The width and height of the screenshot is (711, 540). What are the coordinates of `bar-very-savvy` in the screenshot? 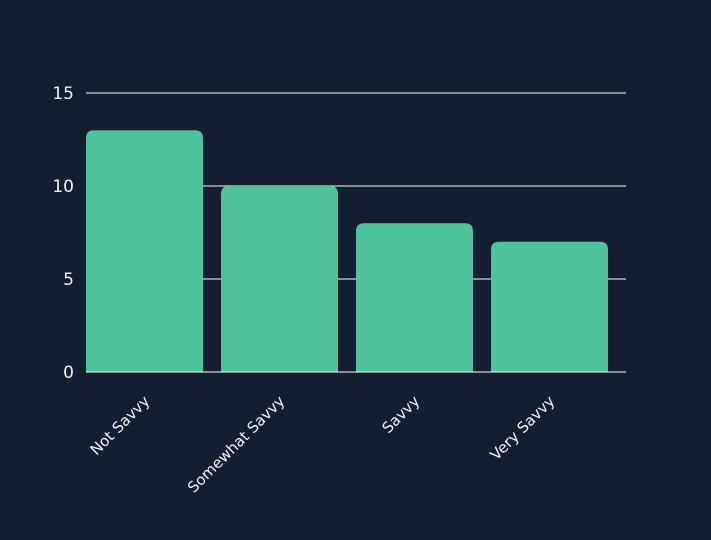 It's located at (549, 306).